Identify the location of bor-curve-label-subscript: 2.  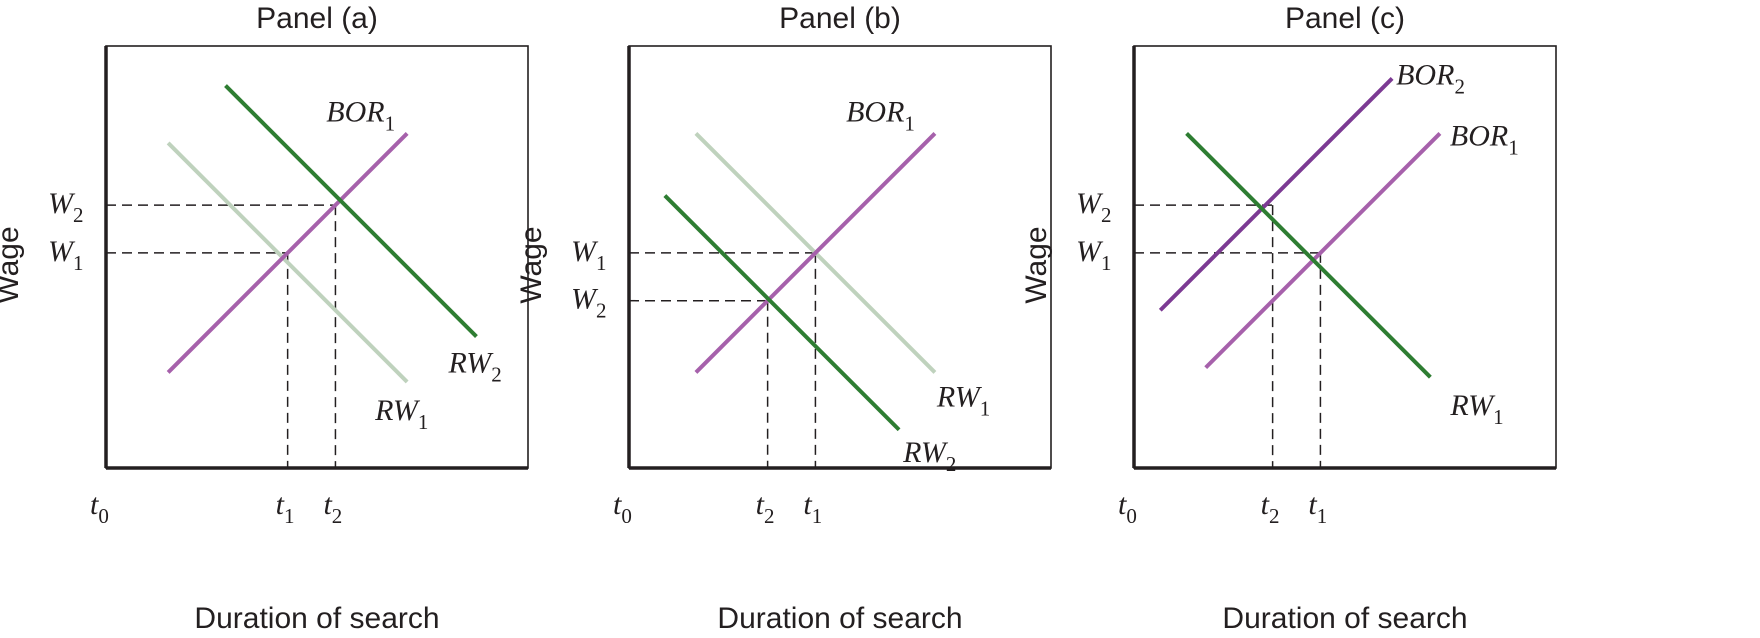
(1459, 86).